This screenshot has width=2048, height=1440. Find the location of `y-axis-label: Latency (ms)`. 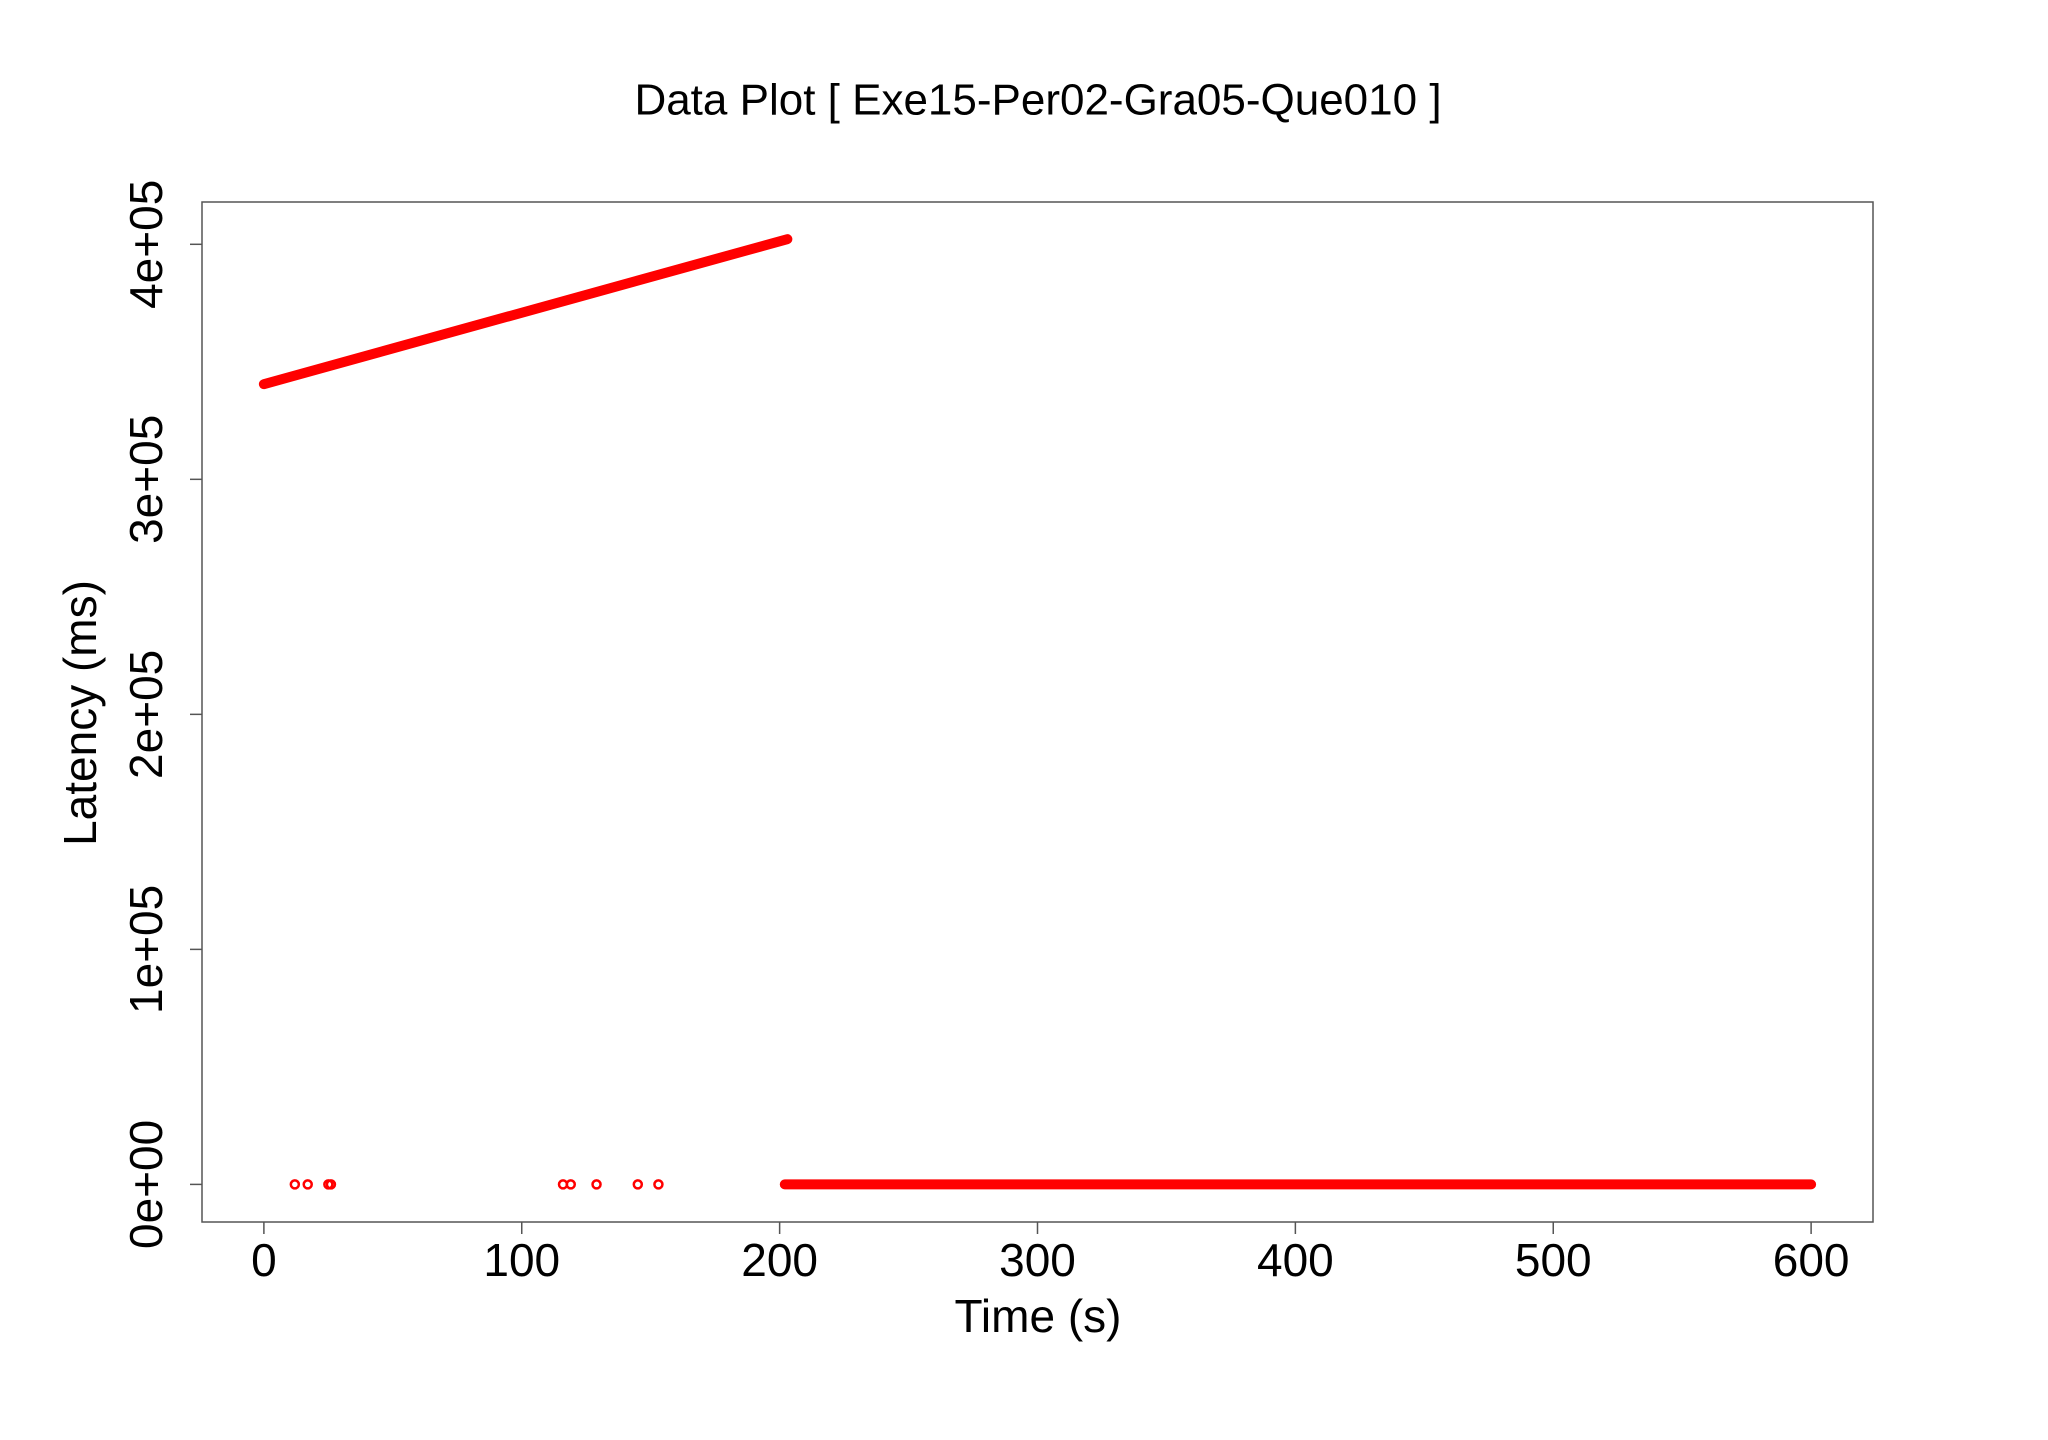

y-axis-label: Latency (ms) is located at coordinates (80, 713).